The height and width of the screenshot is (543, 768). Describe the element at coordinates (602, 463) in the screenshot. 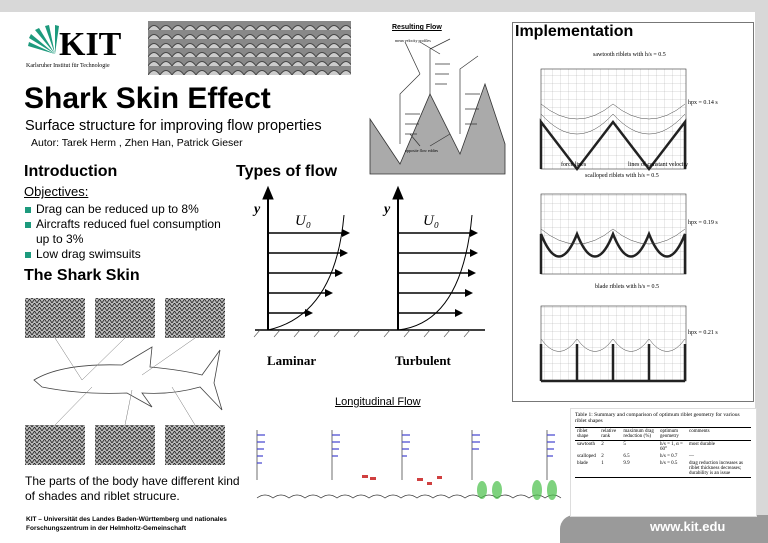

I see `cell: 1` at that location.